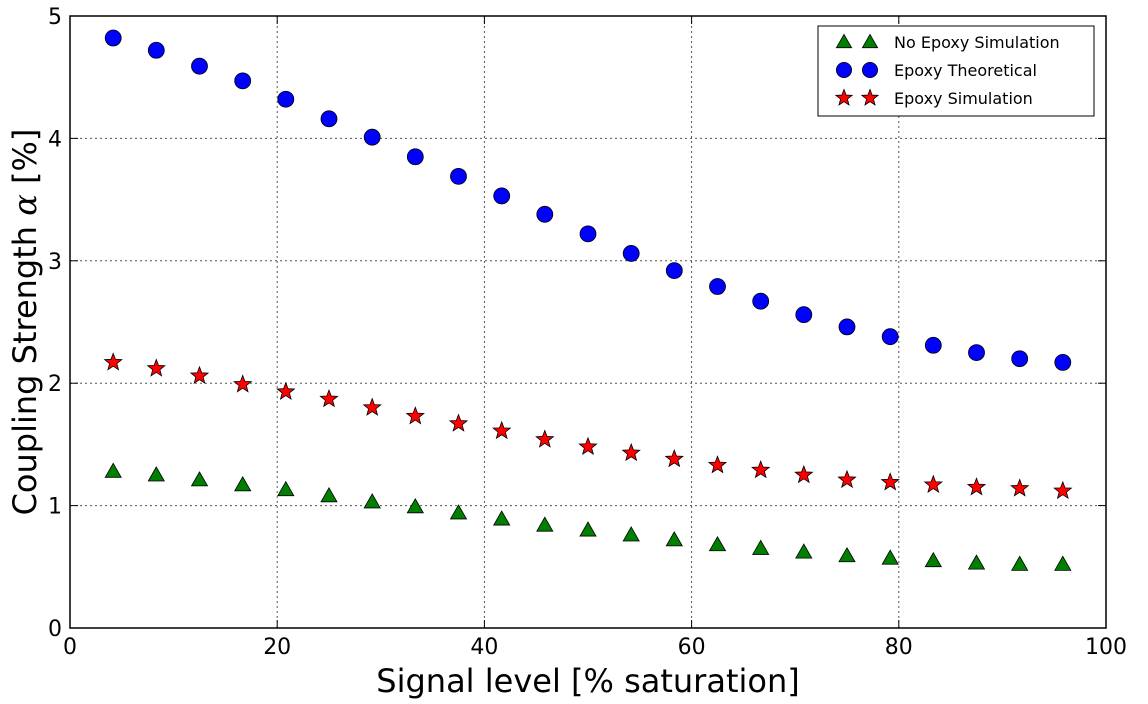 The image size is (1148, 704). Describe the element at coordinates (25, 366) in the screenshot. I see `y-axis-label-text: Coupling Strength` at that location.